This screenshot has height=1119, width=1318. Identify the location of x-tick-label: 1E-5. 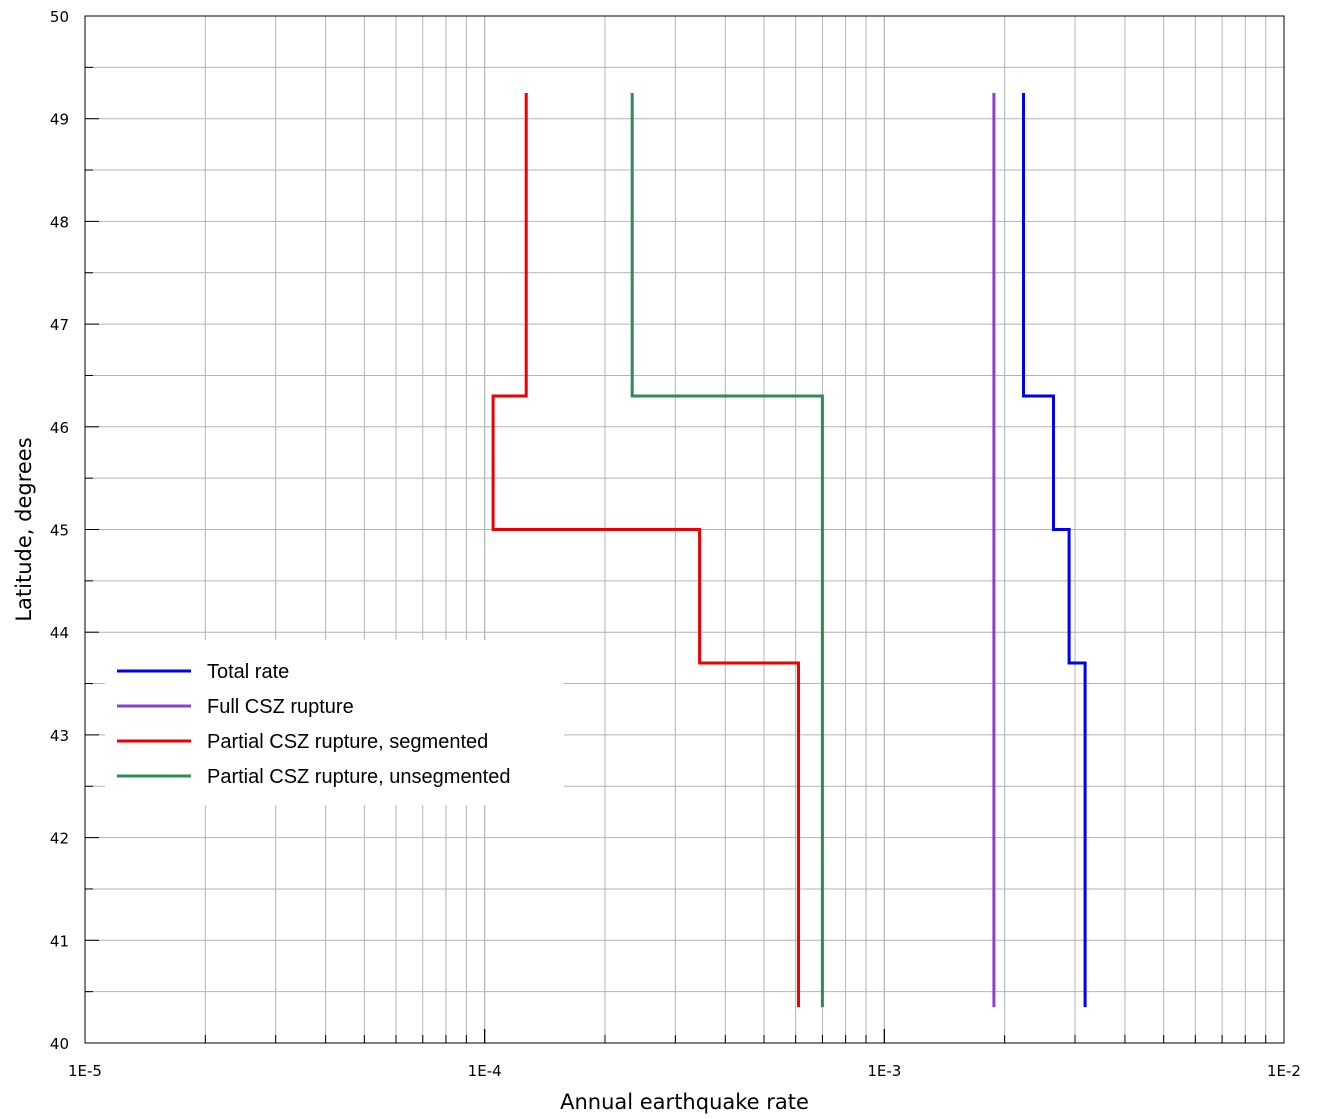
(85, 1071).